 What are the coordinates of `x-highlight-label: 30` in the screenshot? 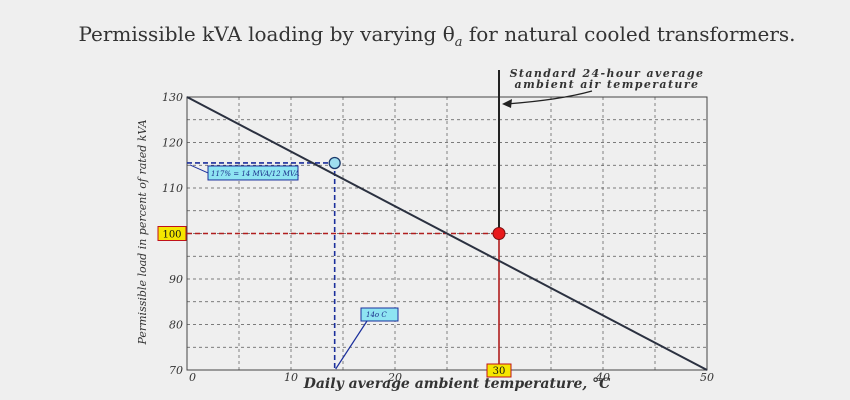 It's located at (499, 371).